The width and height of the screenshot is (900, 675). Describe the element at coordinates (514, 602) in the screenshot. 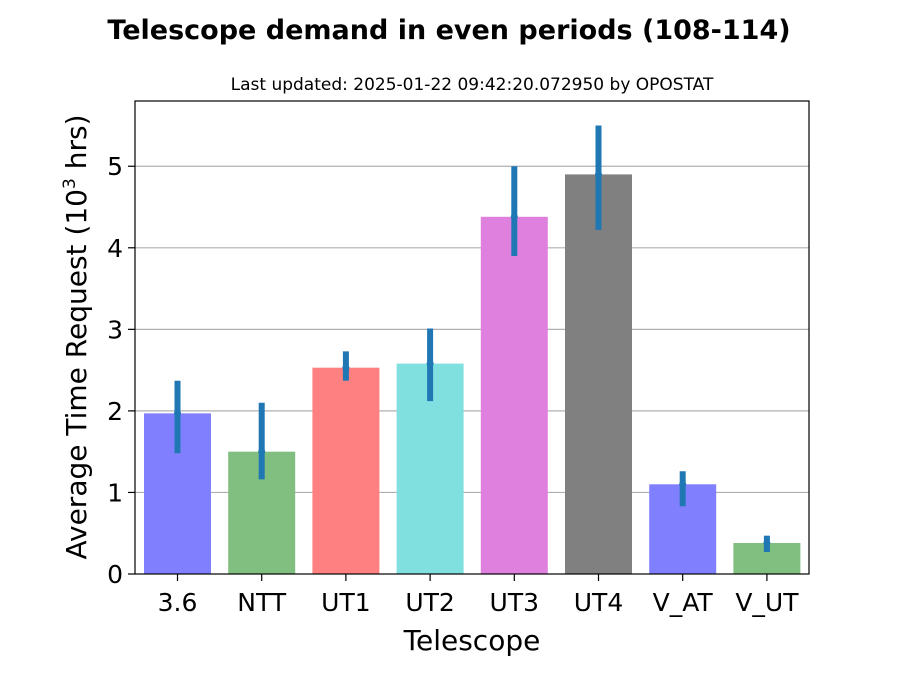

I see `x-tick-label: UT3` at that location.